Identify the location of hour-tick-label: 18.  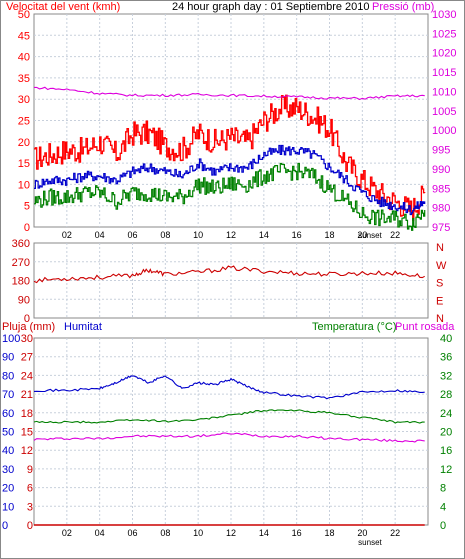
(329, 533).